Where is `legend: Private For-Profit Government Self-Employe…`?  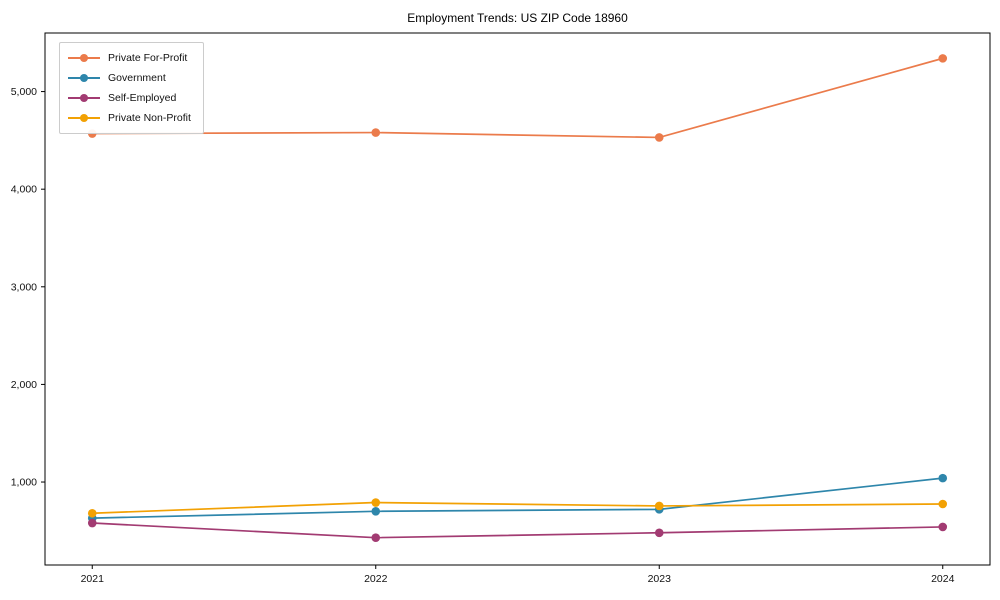 legend: Private For-Profit Government Self-Employe… is located at coordinates (131, 88).